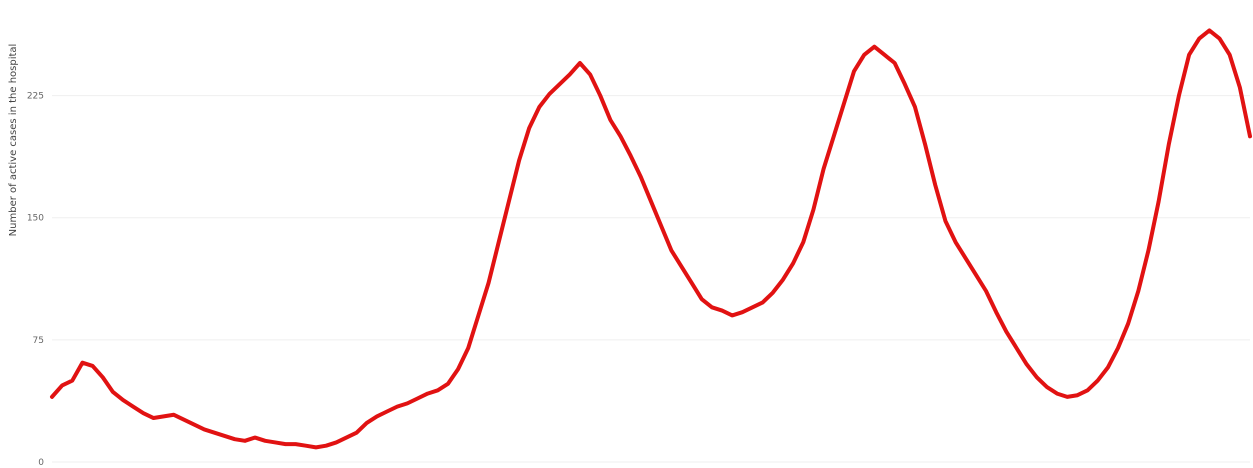 This screenshot has height=468, width=1253. I want to click on y-tick-label: 150, so click(35, 219).